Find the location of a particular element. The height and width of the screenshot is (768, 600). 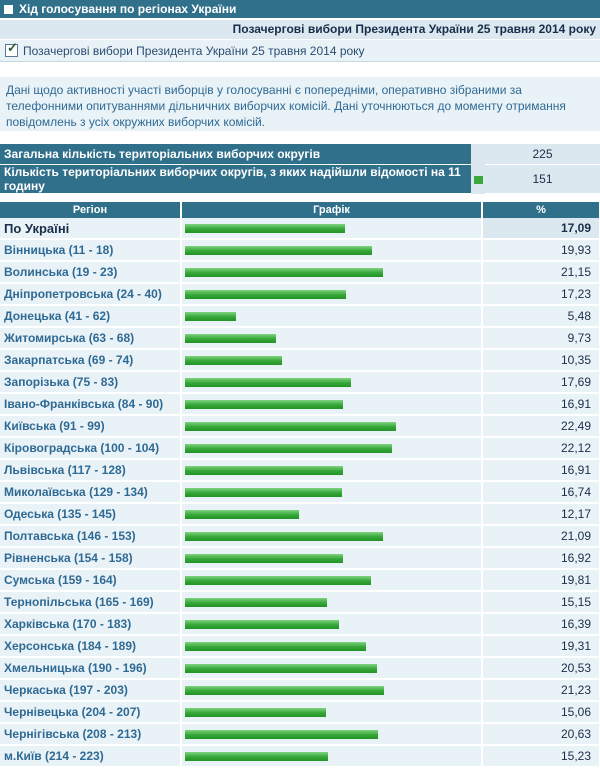

table-row: Херсонська (184 - 189) 19,31 is located at coordinates (300, 646).